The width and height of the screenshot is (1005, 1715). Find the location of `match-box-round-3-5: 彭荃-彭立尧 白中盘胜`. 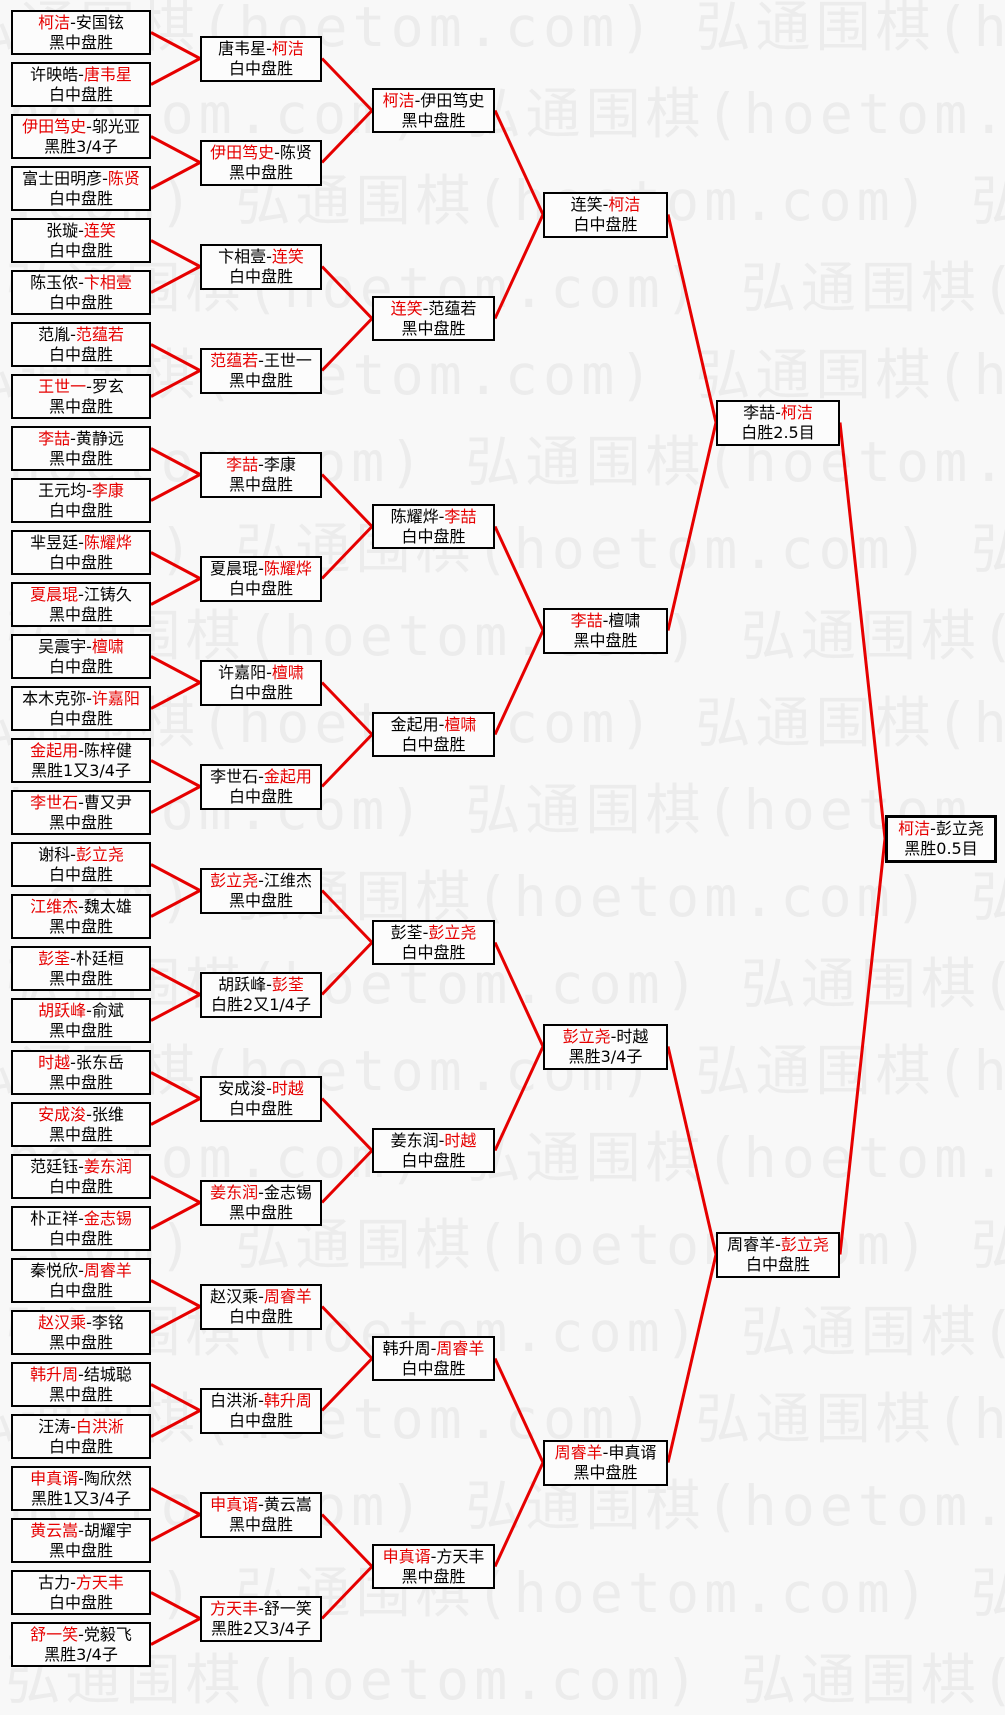

match-box-round-3-5: 彭荃-彭立尧 白中盘胜 is located at coordinates (433, 942).